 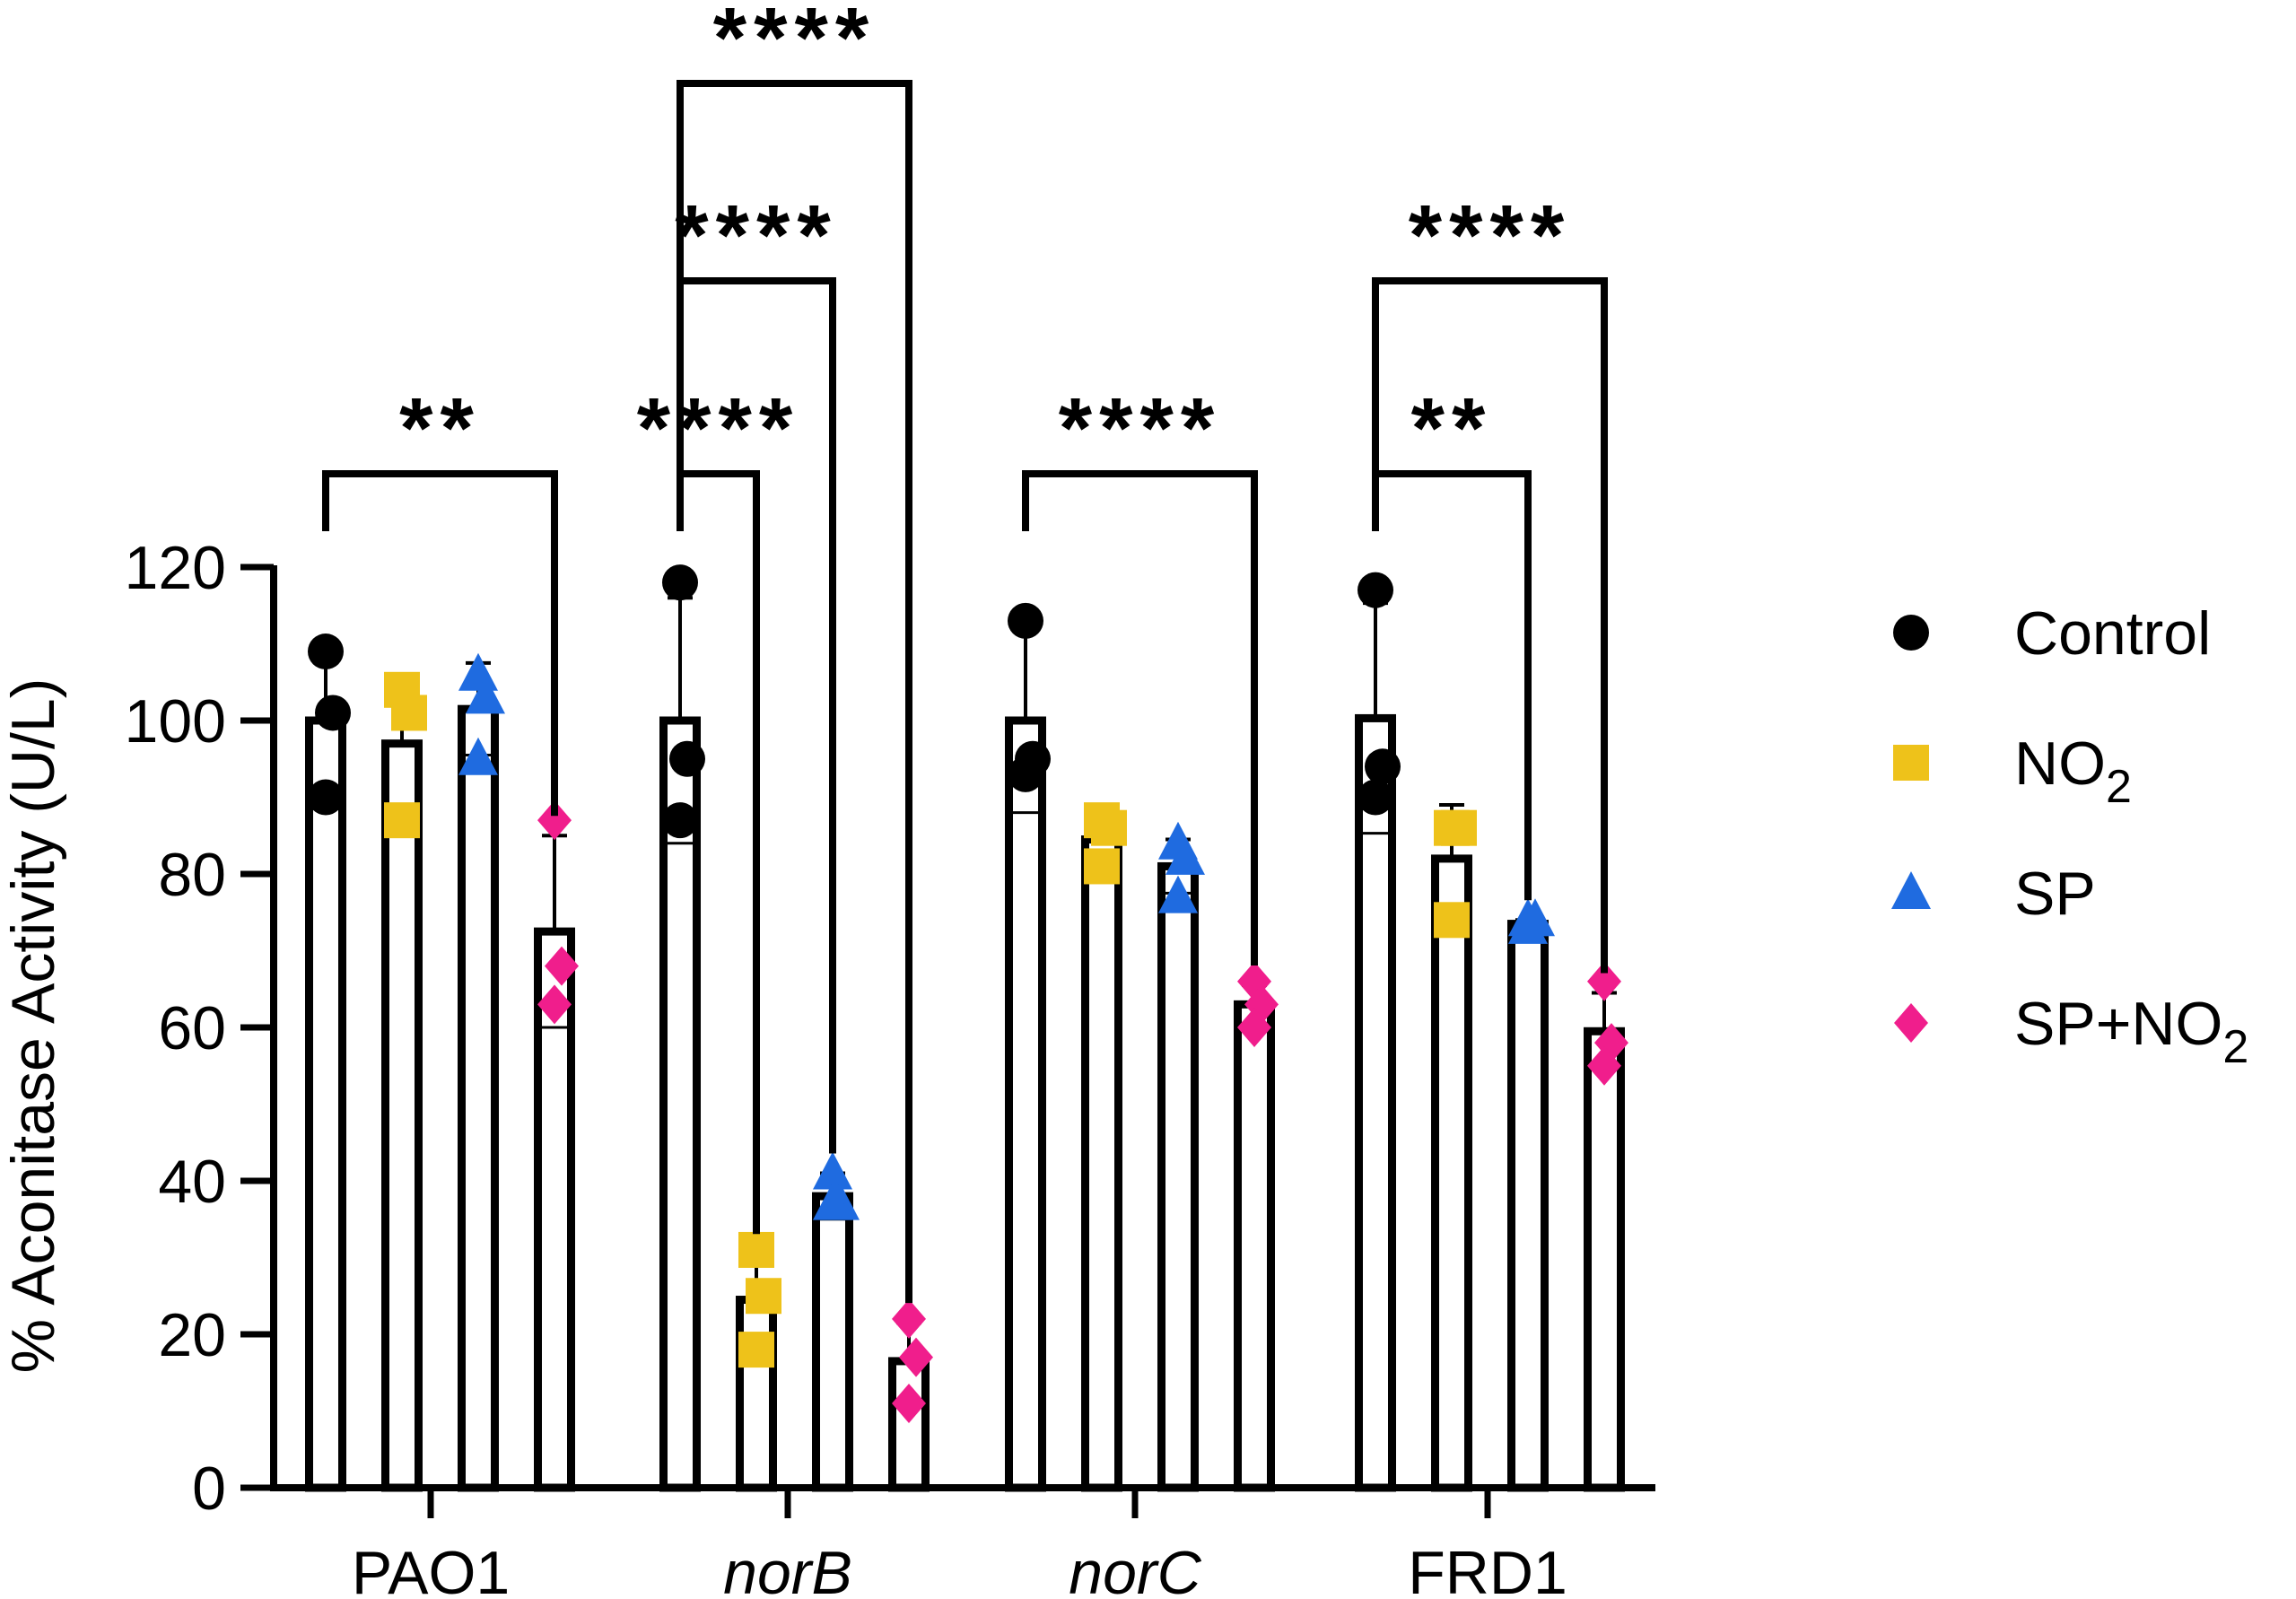 What do you see at coordinates (2055, 894) in the screenshot?
I see `legend-label-SP: SP` at bounding box center [2055, 894].